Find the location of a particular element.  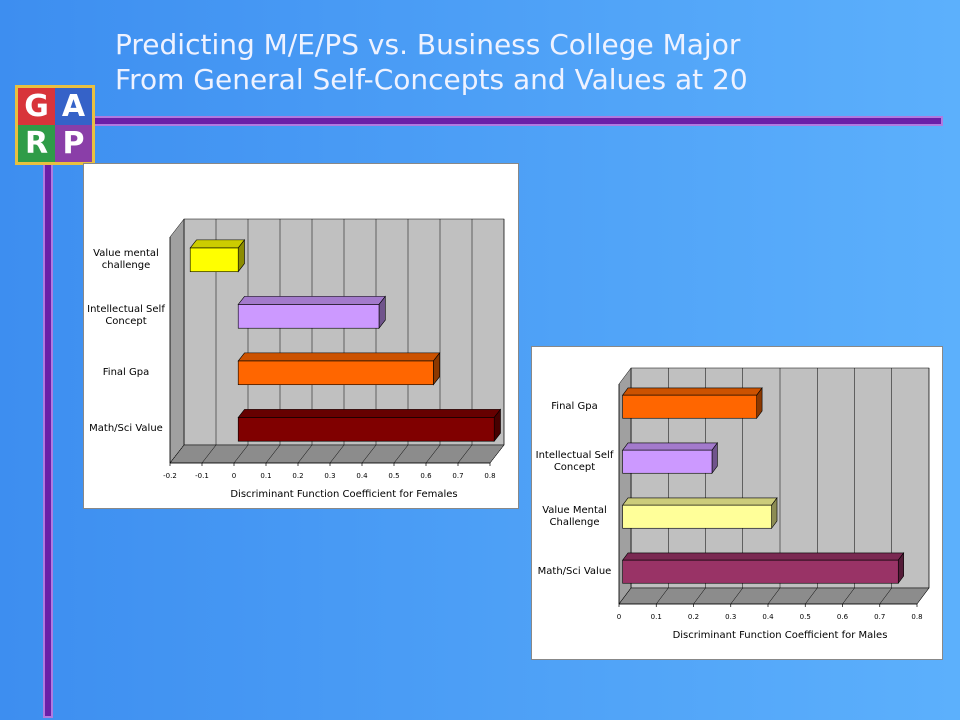

logo-letter: G is located at coordinates (36, 106).